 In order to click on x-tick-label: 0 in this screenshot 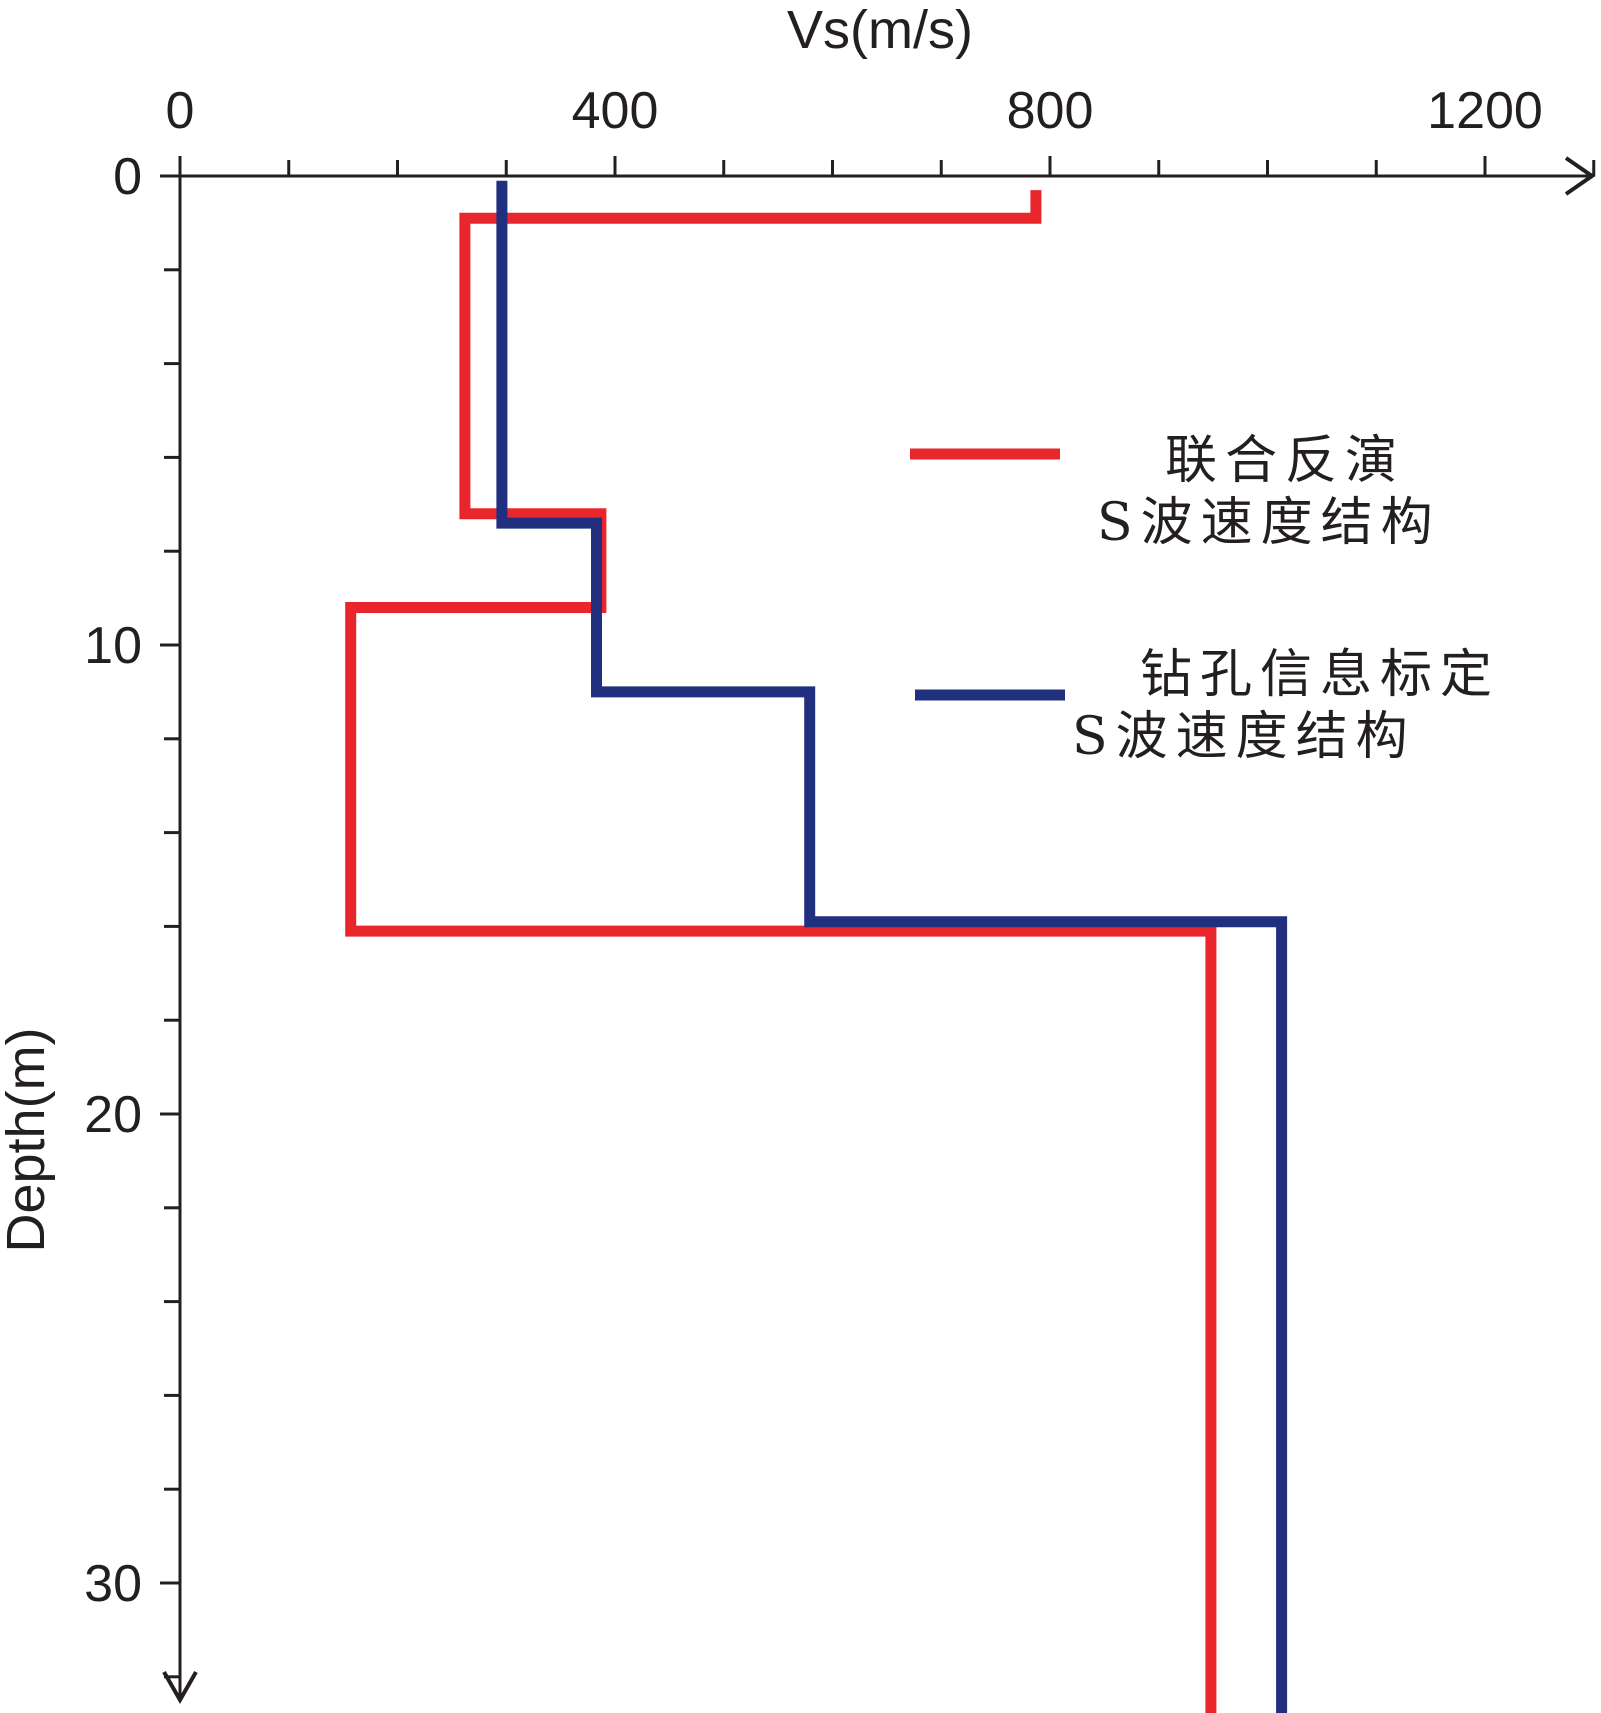, I will do `click(180, 111)`.